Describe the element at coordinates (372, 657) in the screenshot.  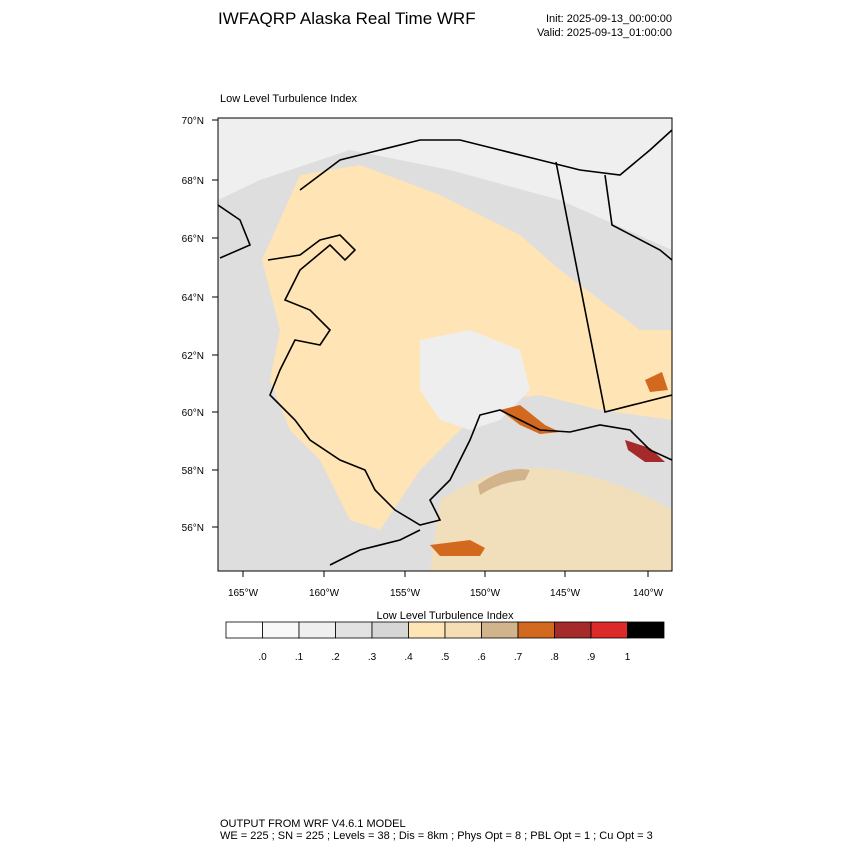
I see `colorbar-label: .3` at that location.